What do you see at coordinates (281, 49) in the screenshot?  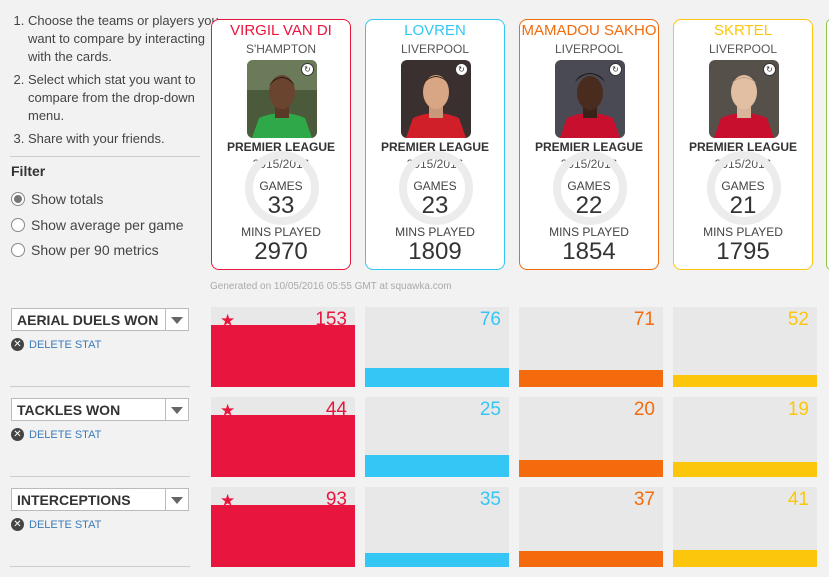 I see `player-club: S'HAMPTON` at bounding box center [281, 49].